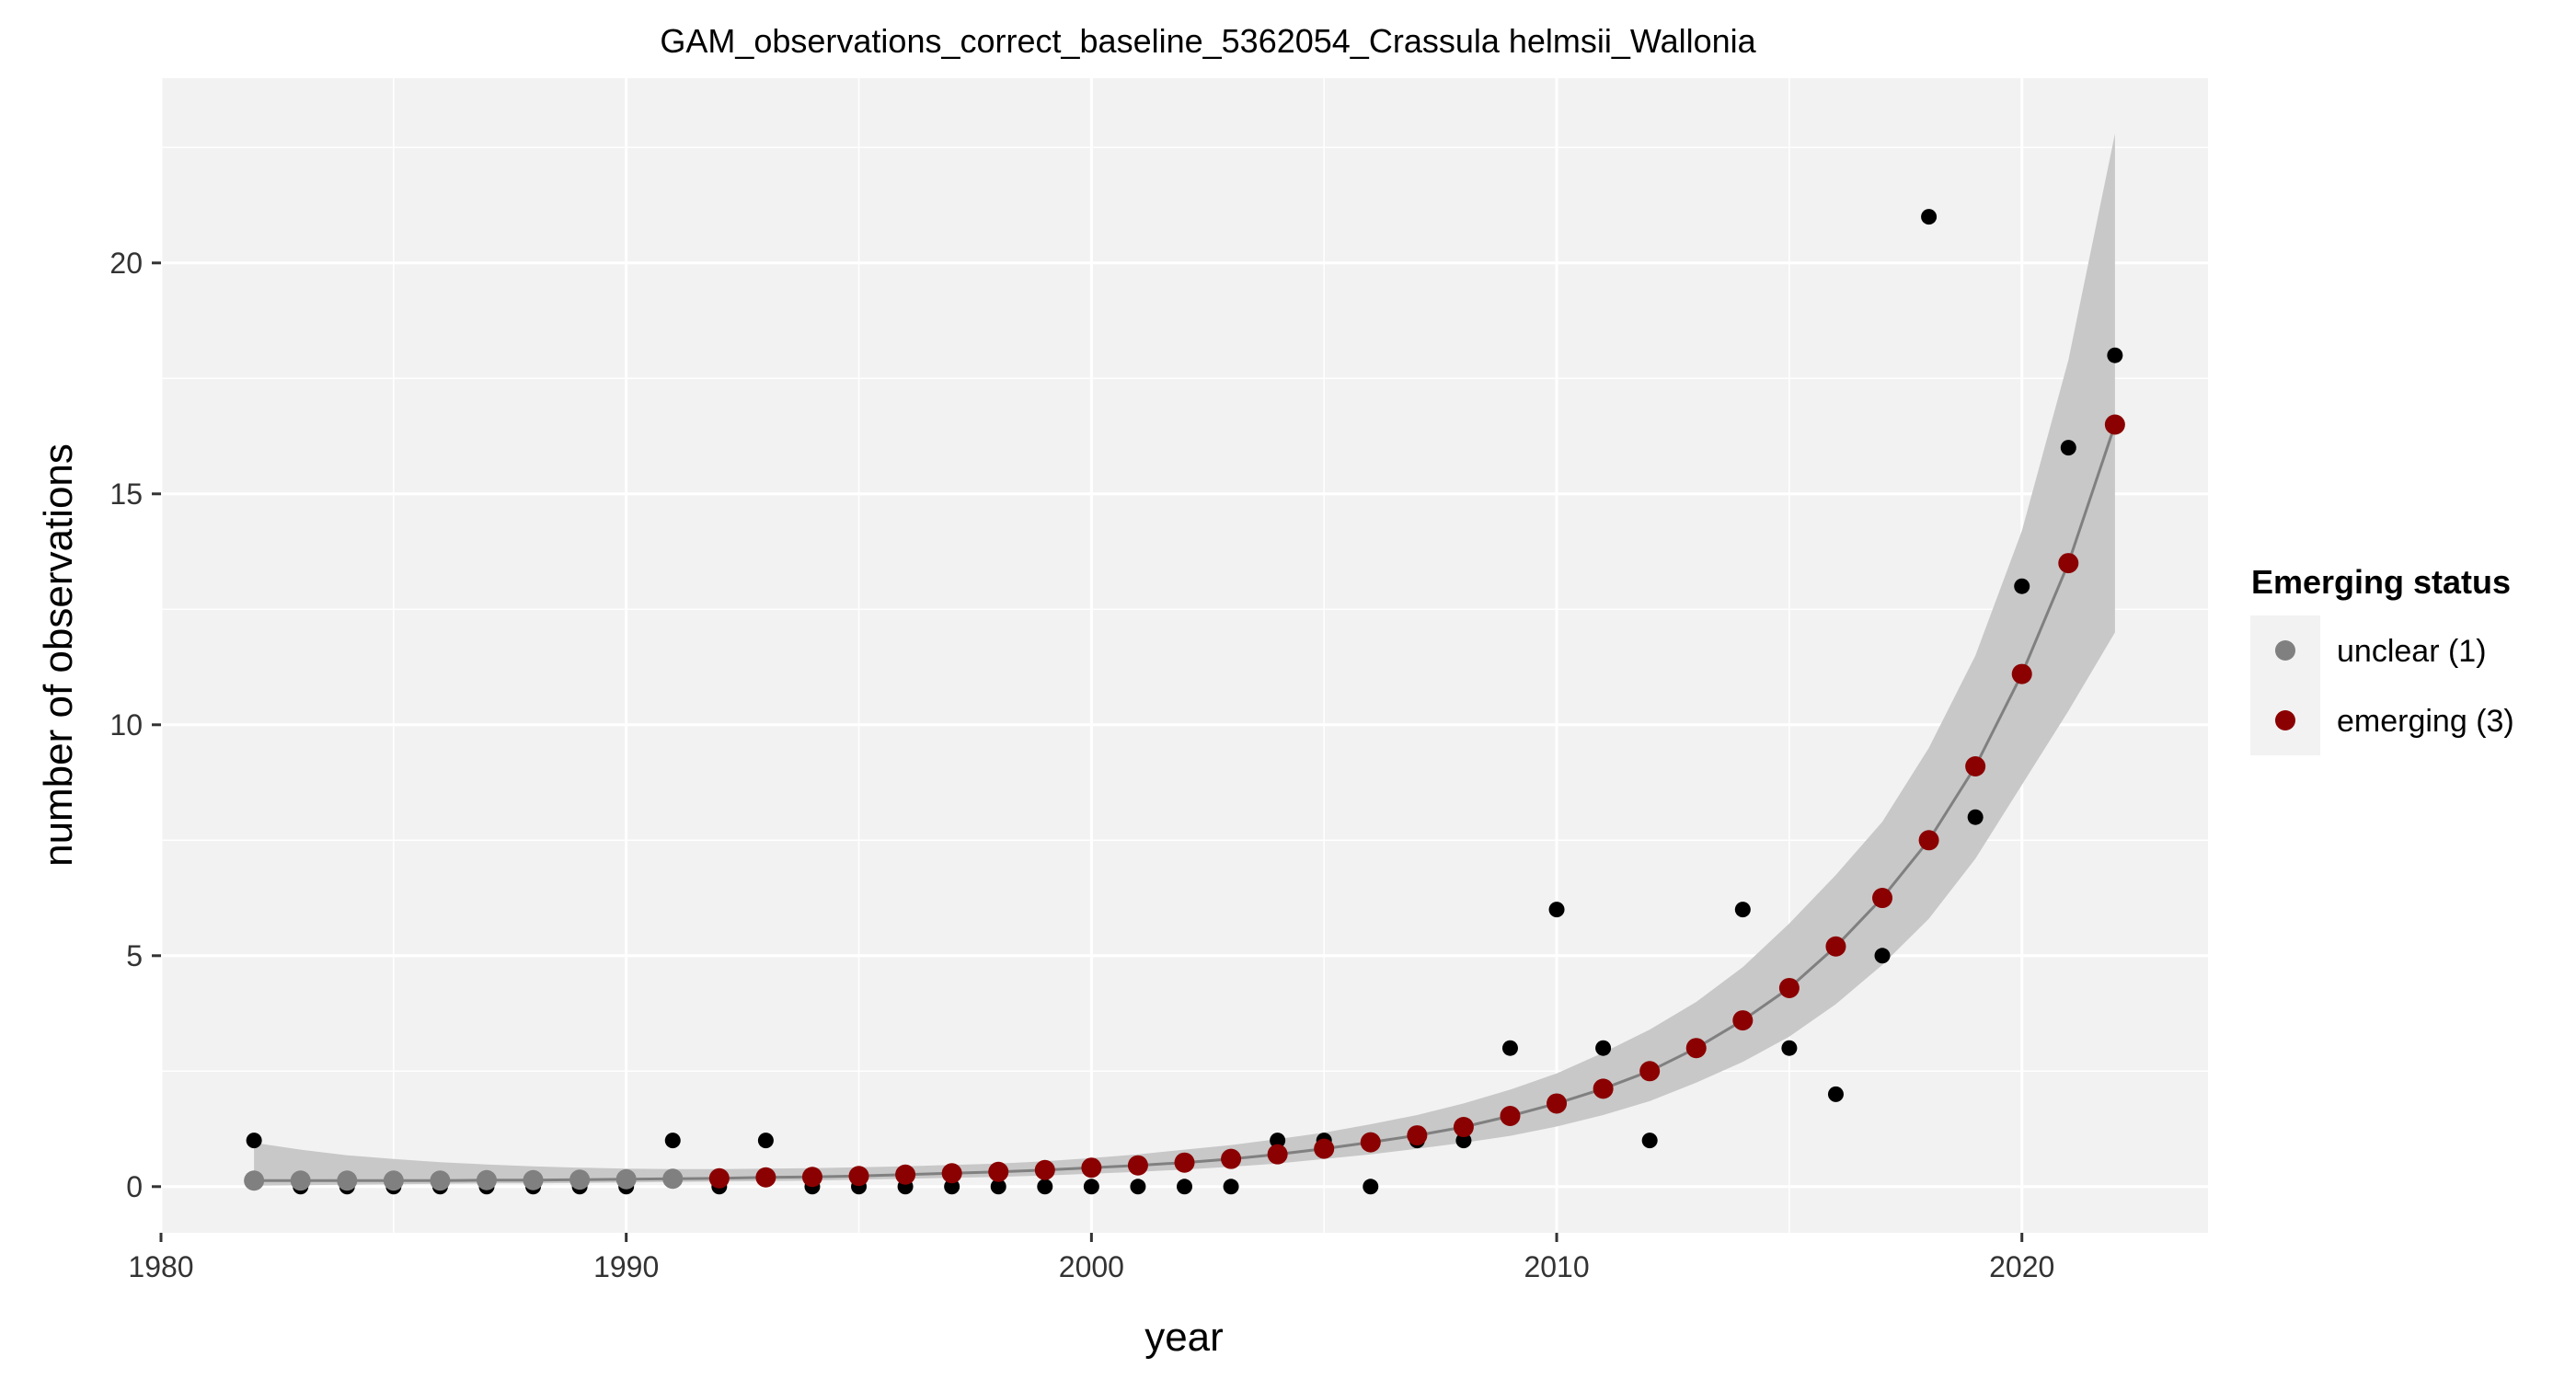 The height and width of the screenshot is (1380, 2576). I want to click on legend-title: Emerging status, so click(2381, 582).